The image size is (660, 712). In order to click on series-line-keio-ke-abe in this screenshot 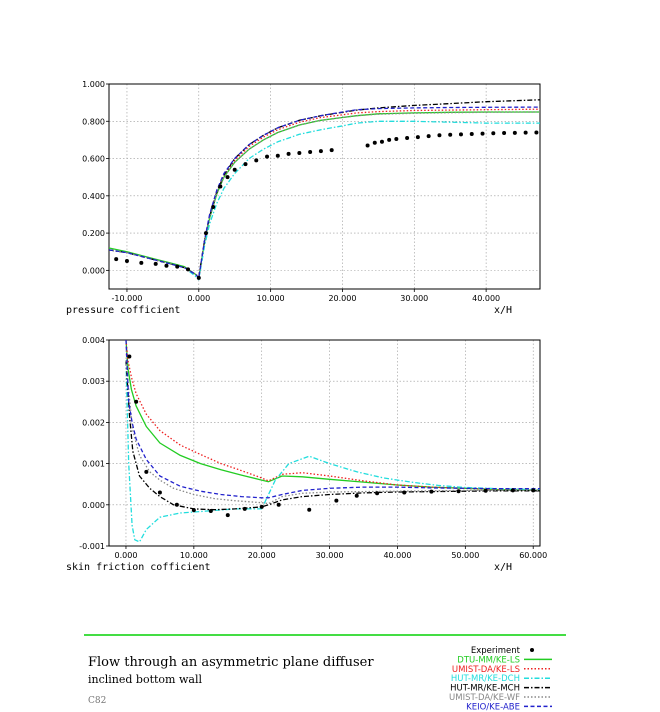, I will do `click(332, 419)`.